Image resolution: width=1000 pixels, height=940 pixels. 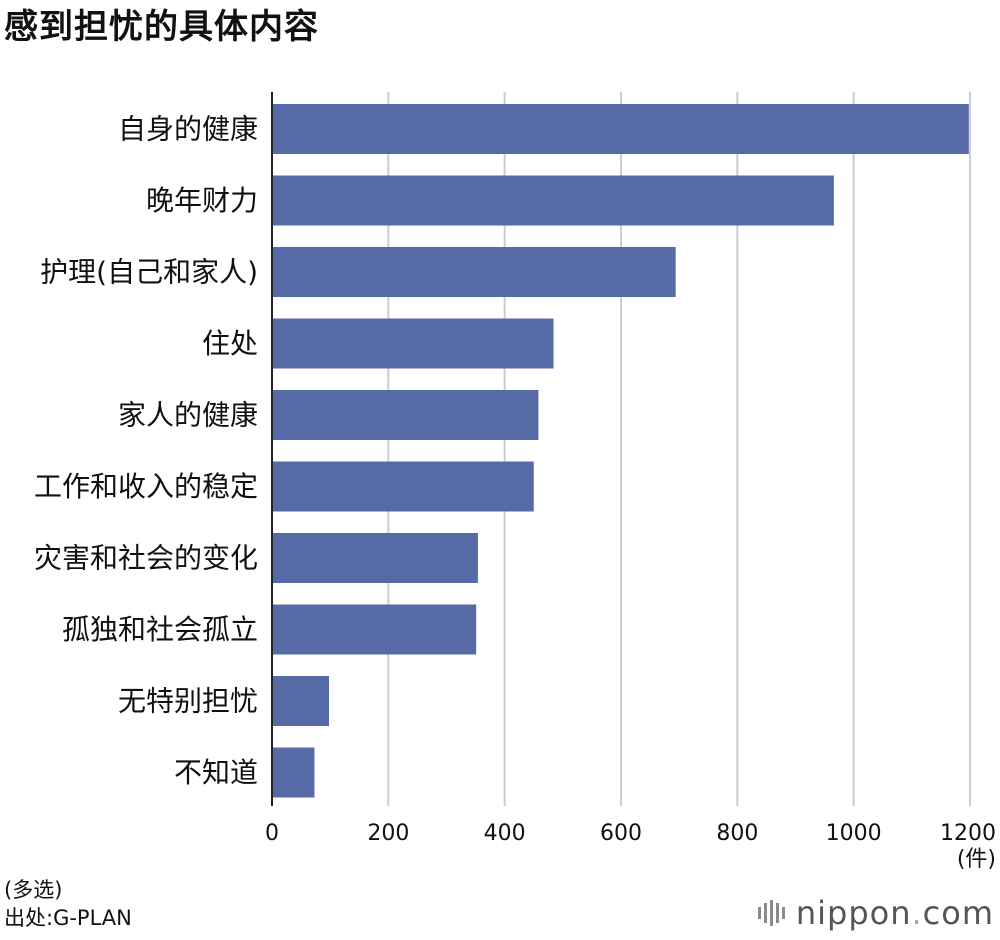 What do you see at coordinates (621, 833) in the screenshot?
I see `x-tick-label: 600` at bounding box center [621, 833].